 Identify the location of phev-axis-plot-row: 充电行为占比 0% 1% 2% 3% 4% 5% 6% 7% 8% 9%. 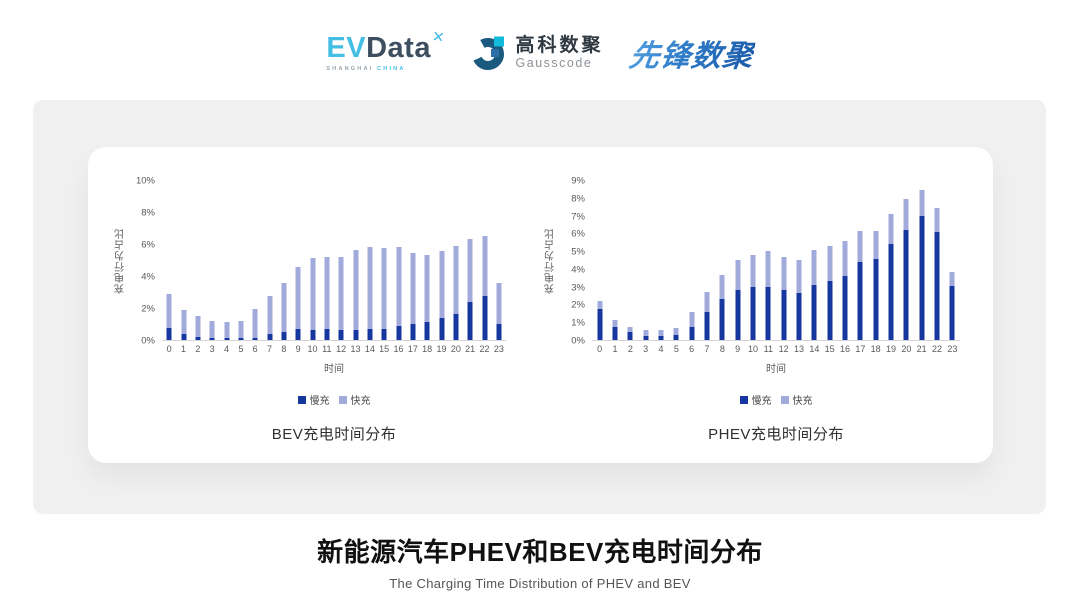
(752, 261).